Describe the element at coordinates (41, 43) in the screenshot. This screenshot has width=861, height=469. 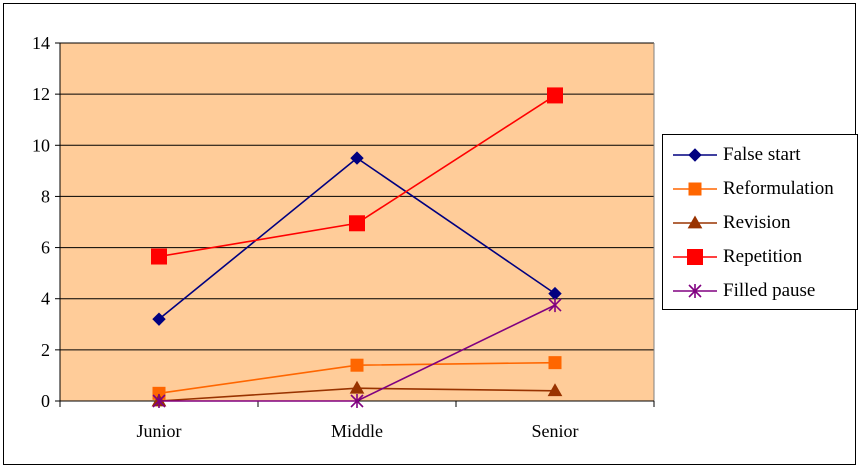
I see `y-tick-label: 14` at that location.